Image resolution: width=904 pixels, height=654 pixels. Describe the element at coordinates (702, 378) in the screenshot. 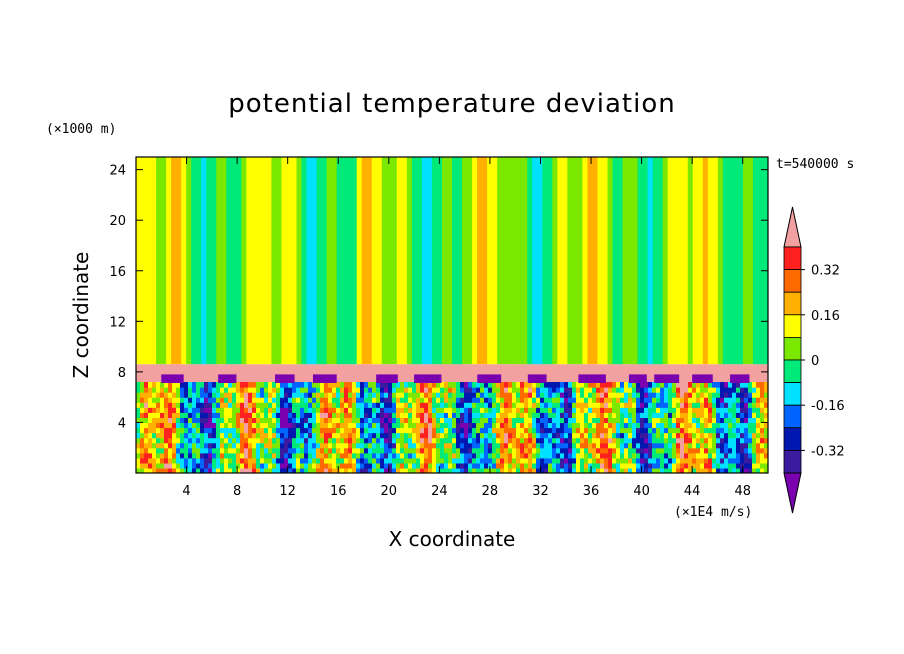

I see `inversion-purple-patch` at that location.